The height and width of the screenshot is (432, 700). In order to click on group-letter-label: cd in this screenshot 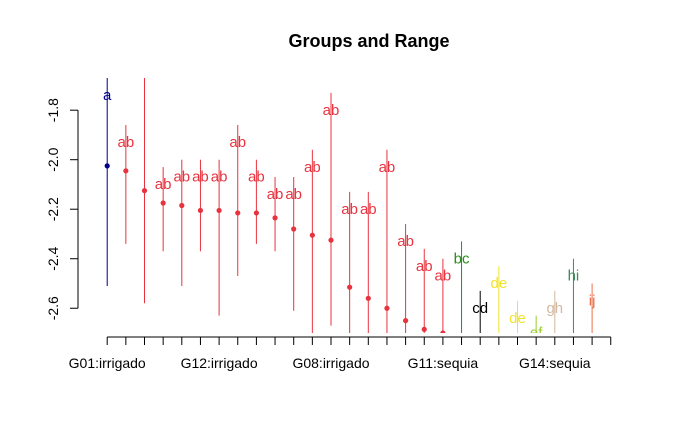, I will do `click(480, 308)`.